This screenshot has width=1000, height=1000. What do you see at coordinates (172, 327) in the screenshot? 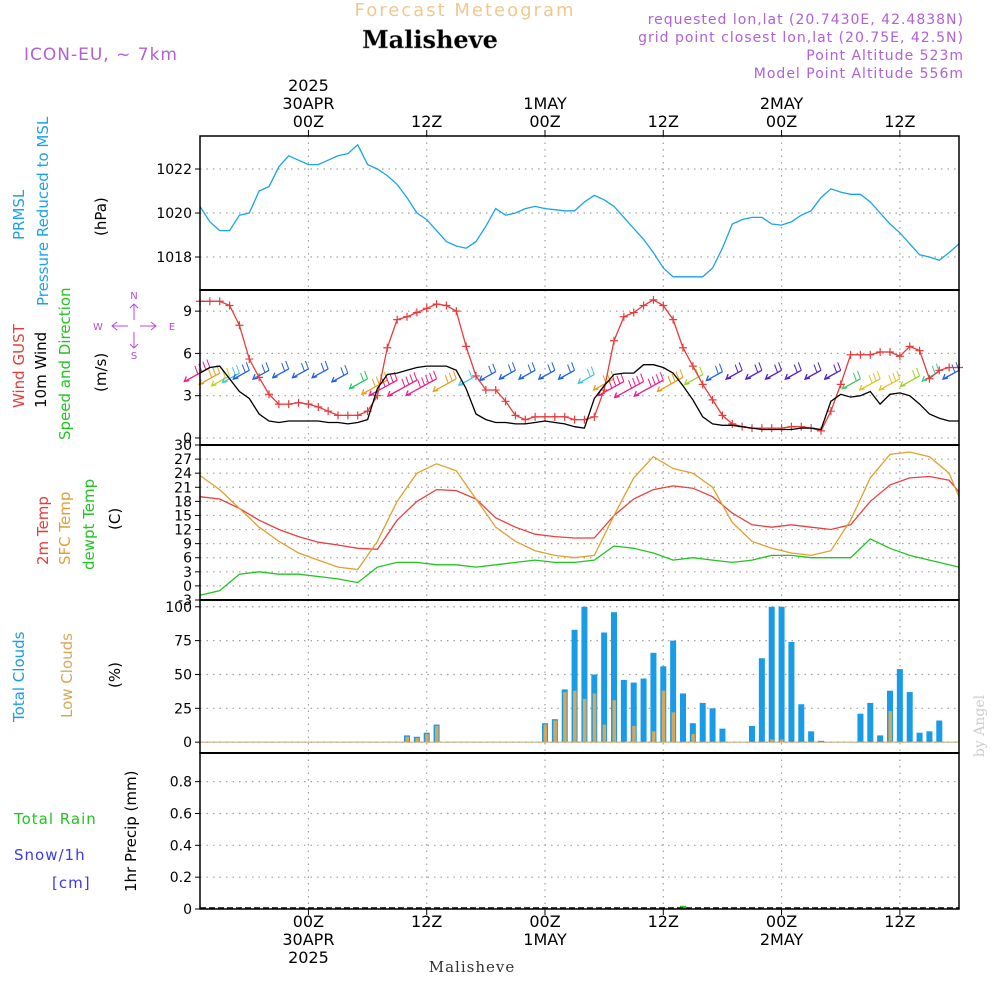
I see `compass-east: E` at bounding box center [172, 327].